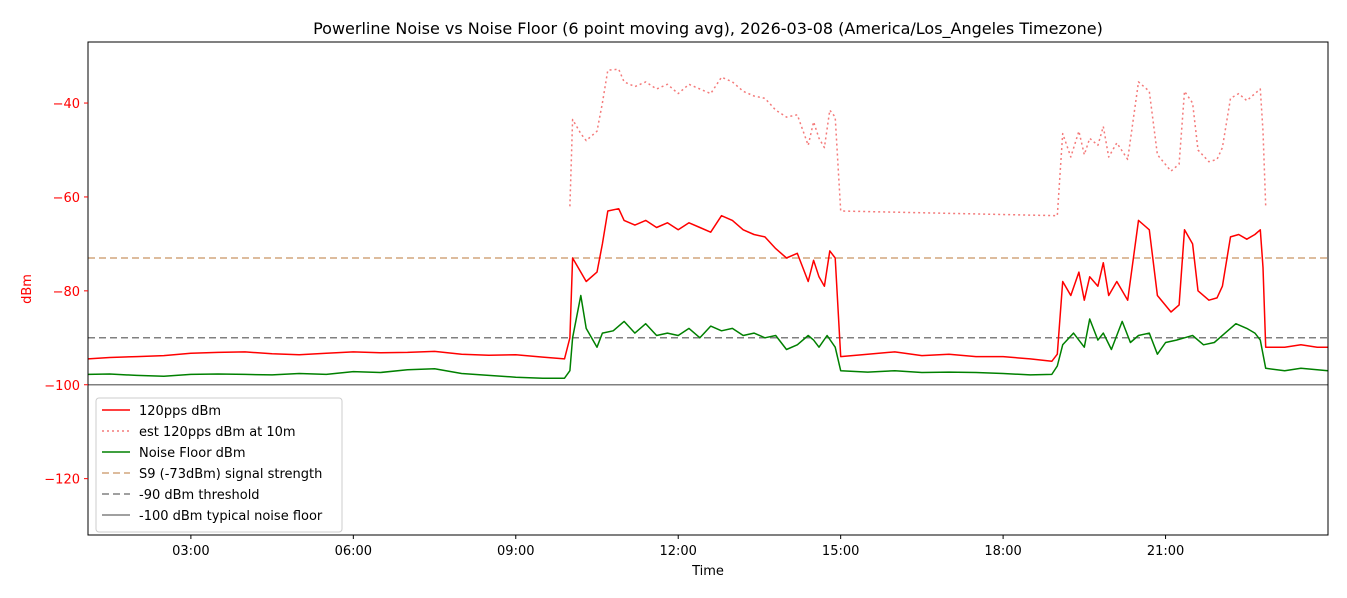 Image resolution: width=1347 pixels, height=598 pixels. What do you see at coordinates (66, 198) in the screenshot?
I see `y-tick-label: −60` at bounding box center [66, 198].